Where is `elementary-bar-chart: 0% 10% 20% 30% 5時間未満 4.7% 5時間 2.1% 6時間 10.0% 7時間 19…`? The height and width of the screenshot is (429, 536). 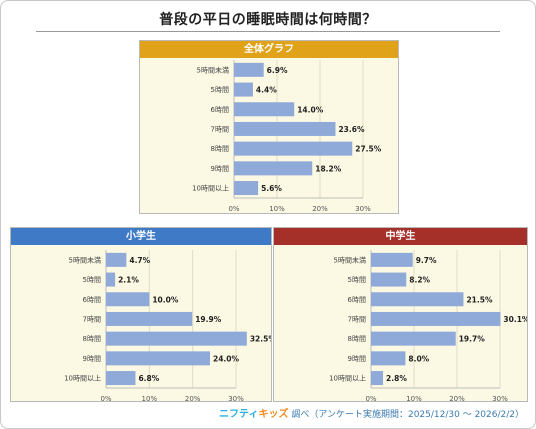
elementary-bar-chart: 0% 10% 20% 30% 5時間未満 4.7% 5時間 2.1% 6時間 10.0% 7時間 19… is located at coordinates (167, 325).